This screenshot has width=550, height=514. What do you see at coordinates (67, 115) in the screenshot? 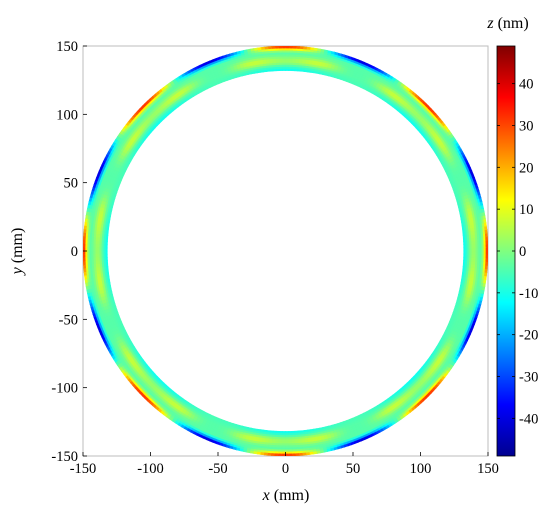
I see `y-tick-label: 100` at bounding box center [67, 115].